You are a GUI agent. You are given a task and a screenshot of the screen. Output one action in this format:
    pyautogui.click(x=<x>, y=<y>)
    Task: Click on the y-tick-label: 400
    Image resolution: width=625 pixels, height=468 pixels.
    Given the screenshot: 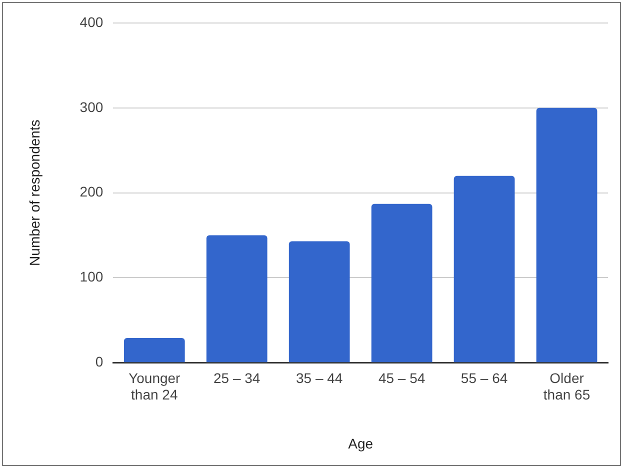 What is the action you would take?
    pyautogui.click(x=92, y=22)
    